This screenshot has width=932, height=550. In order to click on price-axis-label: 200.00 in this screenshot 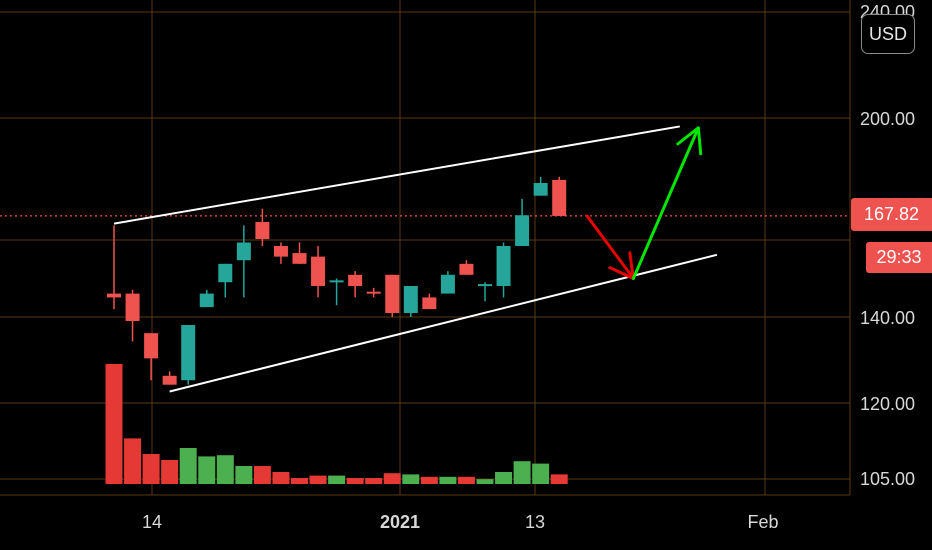, I will do `click(887, 119)`.